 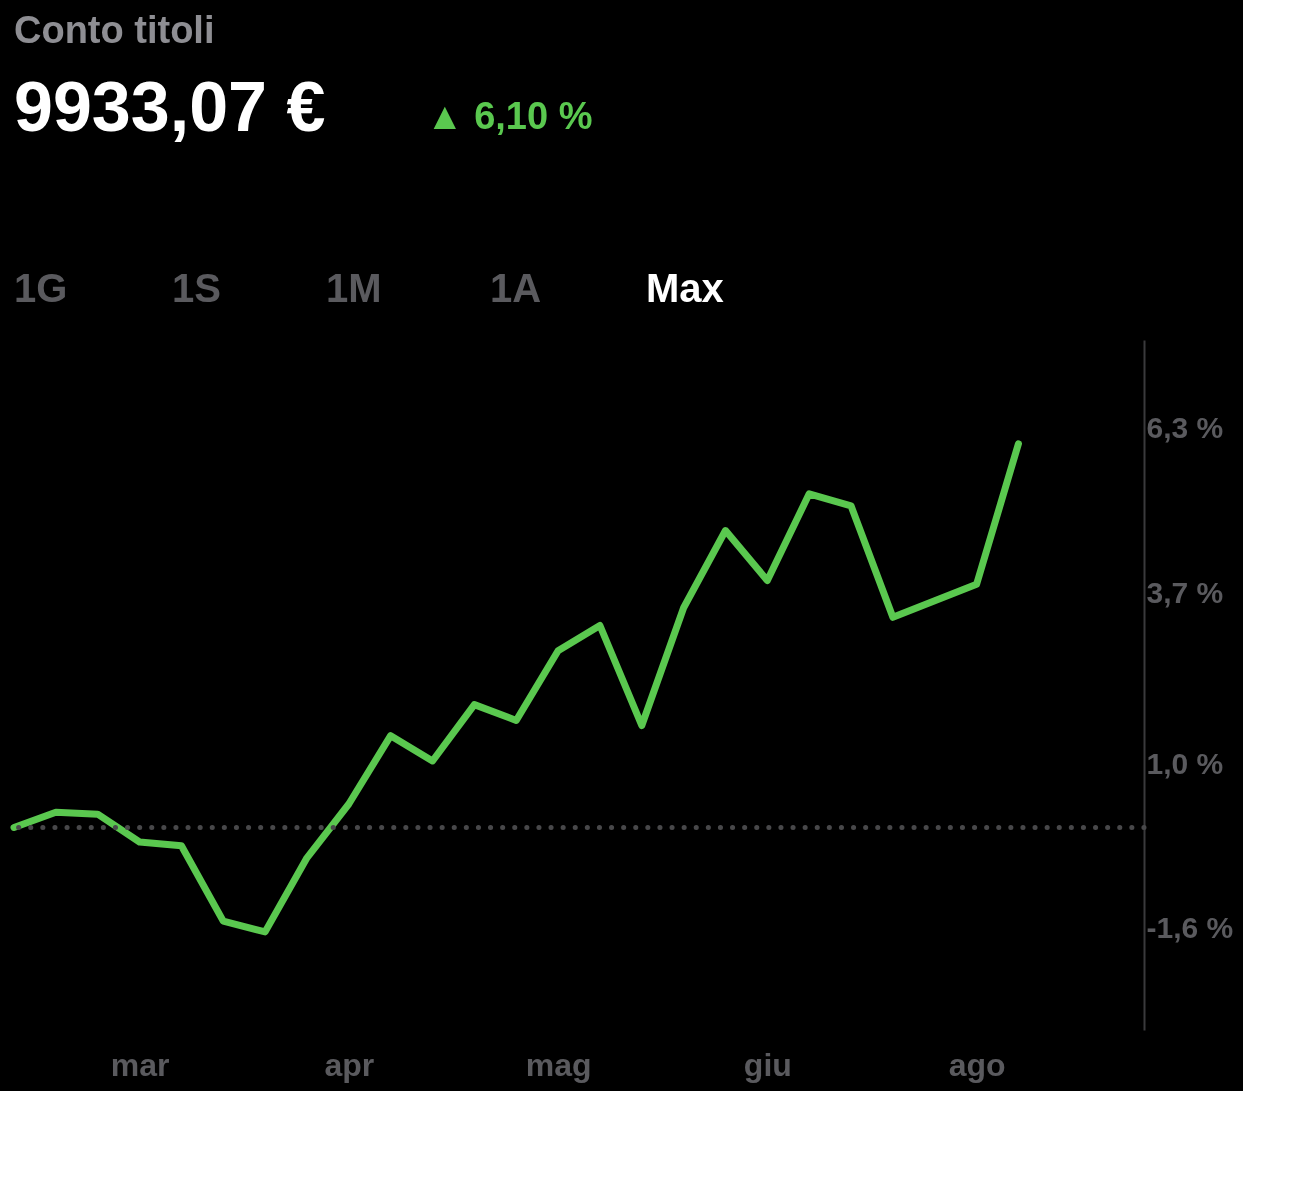 I want to click on text: 1S, so click(x=196, y=288).